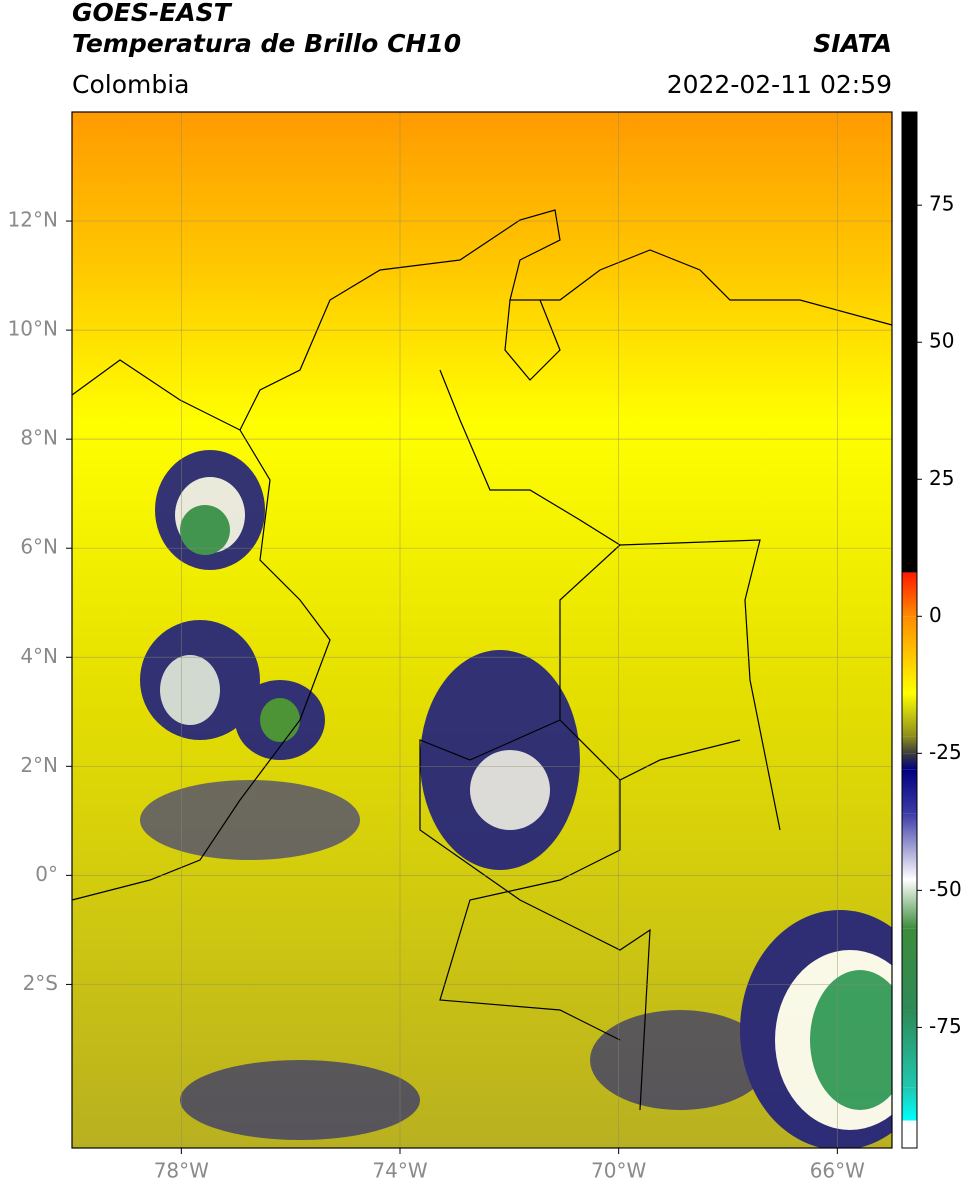 This screenshot has height=1194, width=966. I want to click on region: Colombia, so click(130, 84).